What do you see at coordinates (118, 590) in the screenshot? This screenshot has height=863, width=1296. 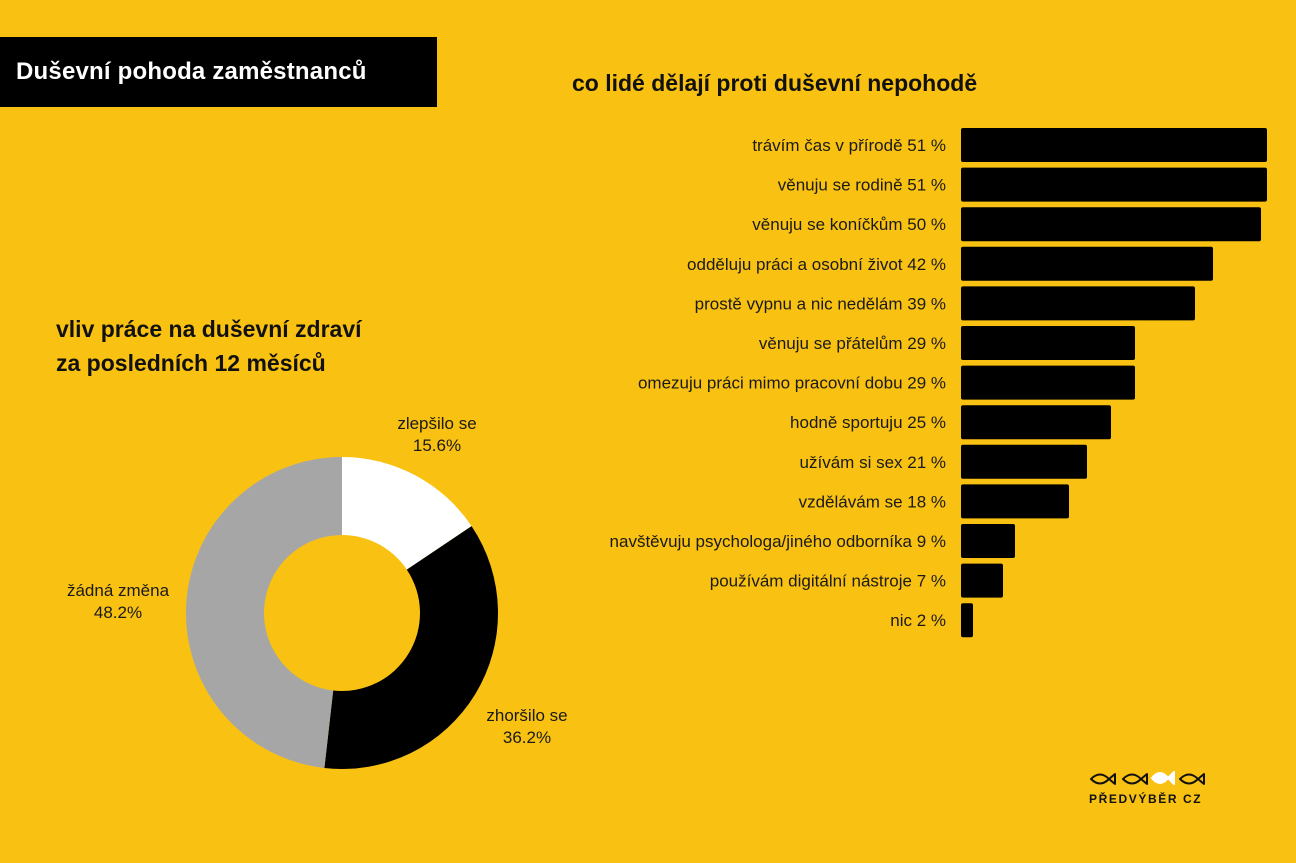 I see `slice-label-no-change-name: žádná změna` at bounding box center [118, 590].